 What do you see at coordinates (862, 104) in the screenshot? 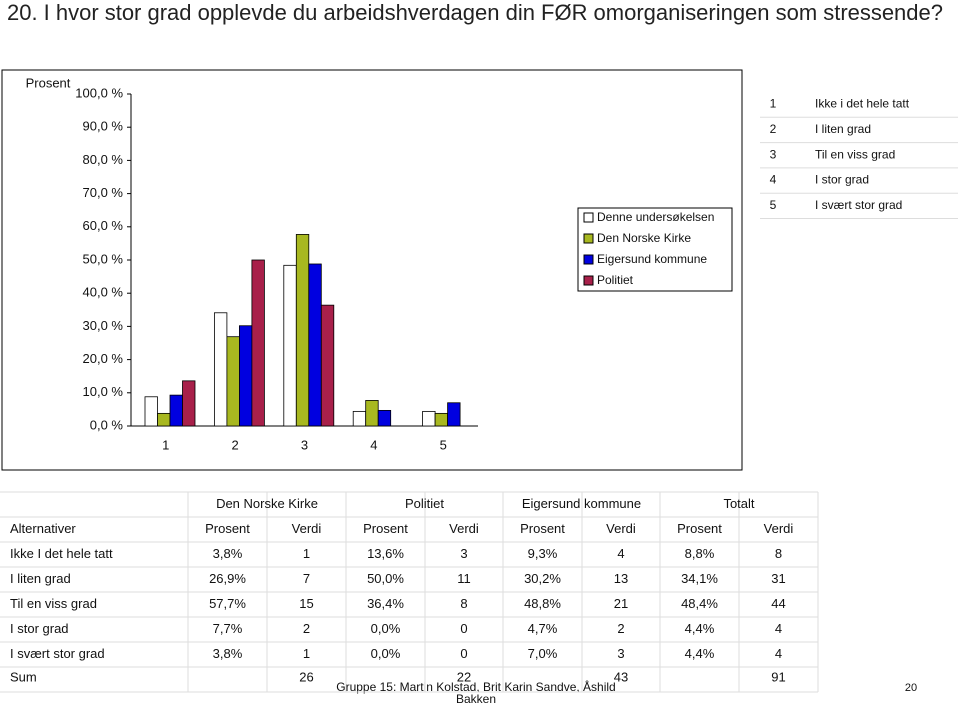
I see `key-label: Ikke i det hele tatt` at bounding box center [862, 104].